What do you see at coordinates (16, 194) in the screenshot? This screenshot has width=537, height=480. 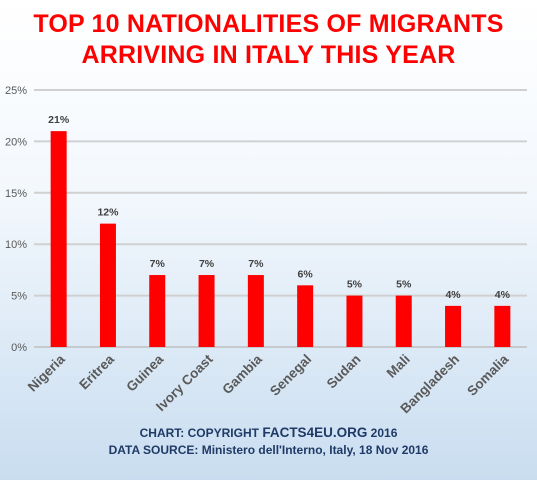 I see `y-tick-label: 15%` at bounding box center [16, 194].